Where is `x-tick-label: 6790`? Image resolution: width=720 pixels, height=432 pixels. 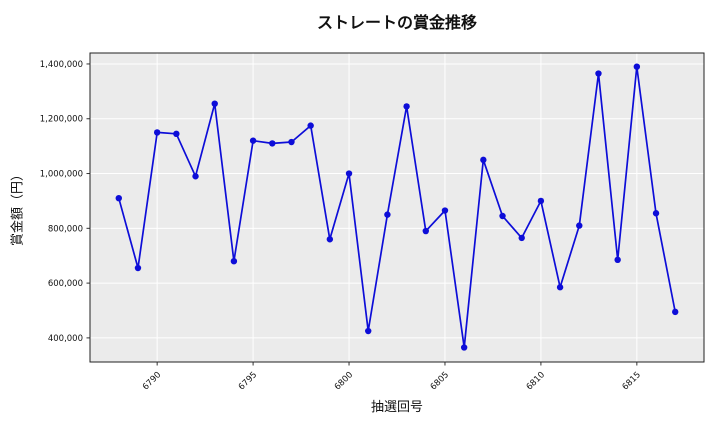
x-tick-label: 6790 is located at coordinates (152, 381).